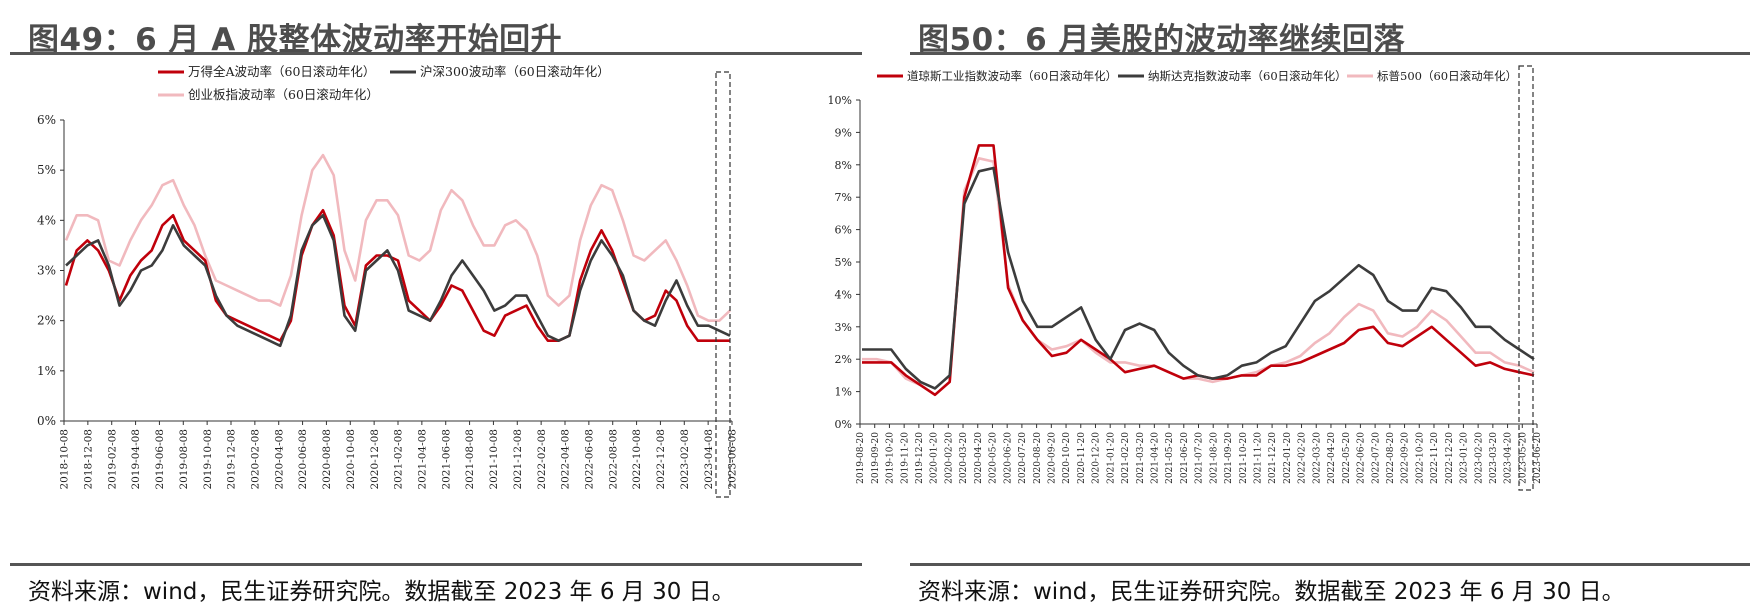 This screenshot has height=612, width=1751. What do you see at coordinates (515, 71) in the screenshot?
I see `legend-label: 沪深300波动率（60日滚动年化）` at bounding box center [515, 71].